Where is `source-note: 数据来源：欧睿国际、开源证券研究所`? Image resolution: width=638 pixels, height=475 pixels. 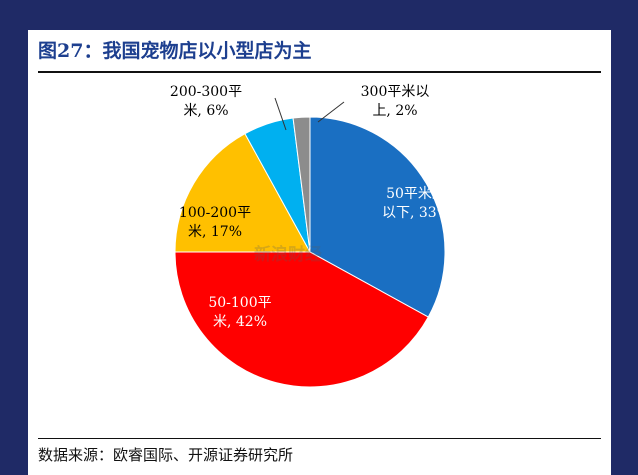
source-note: 数据来源：欧睿国际、开源证券研究所 is located at coordinates (166, 455).